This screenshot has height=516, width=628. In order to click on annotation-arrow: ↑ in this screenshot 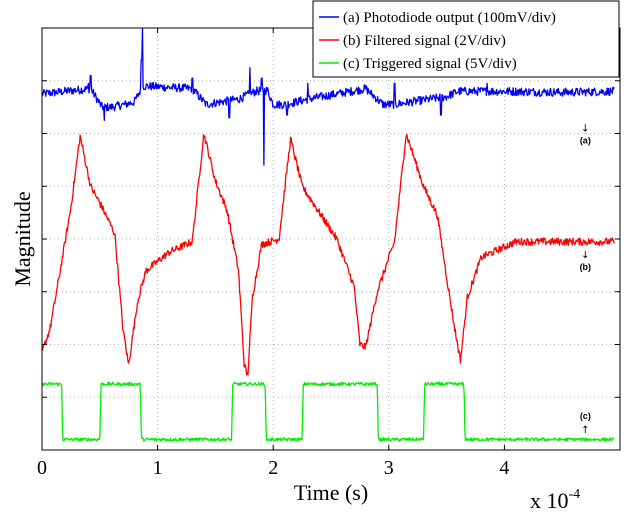, I will do `click(585, 430)`.